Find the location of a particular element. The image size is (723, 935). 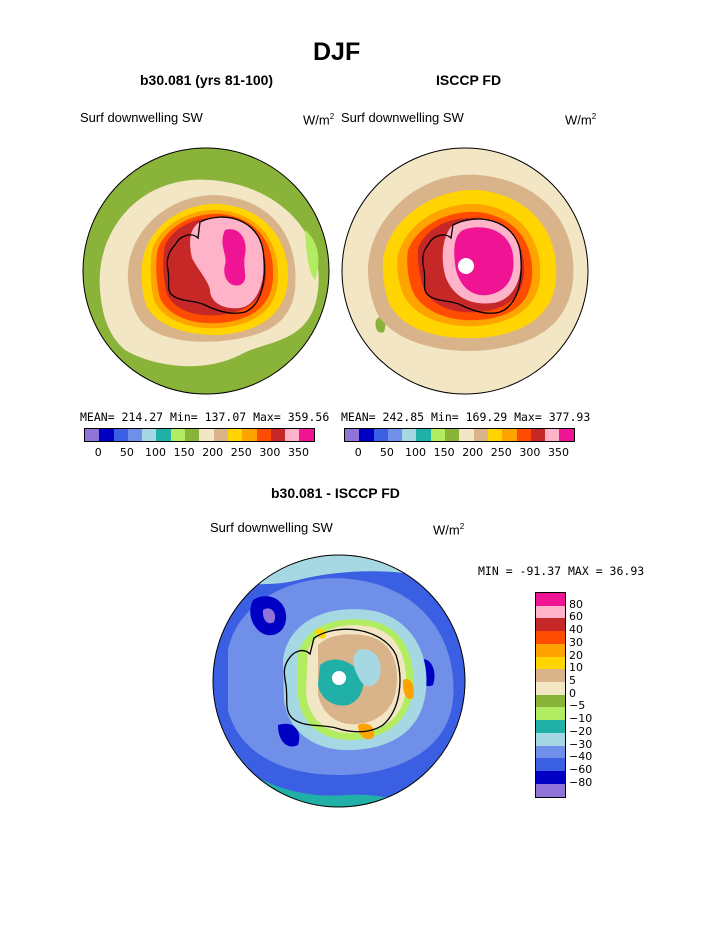

magenta-core is located at coordinates (484, 261).